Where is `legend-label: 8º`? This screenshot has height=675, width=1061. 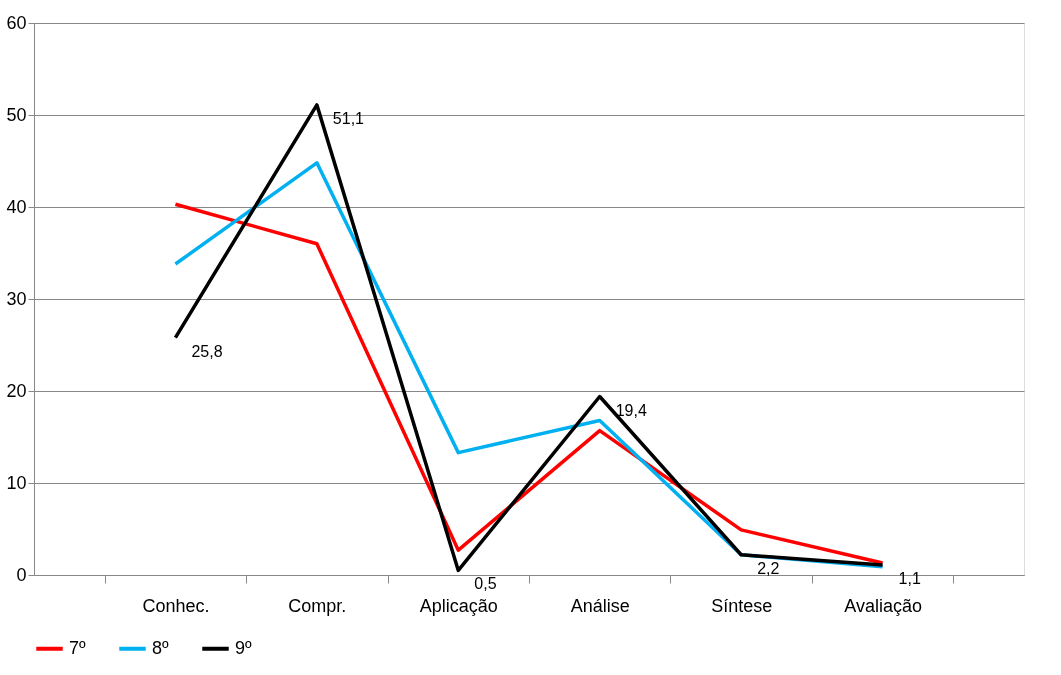
legend-label: 8º is located at coordinates (161, 647).